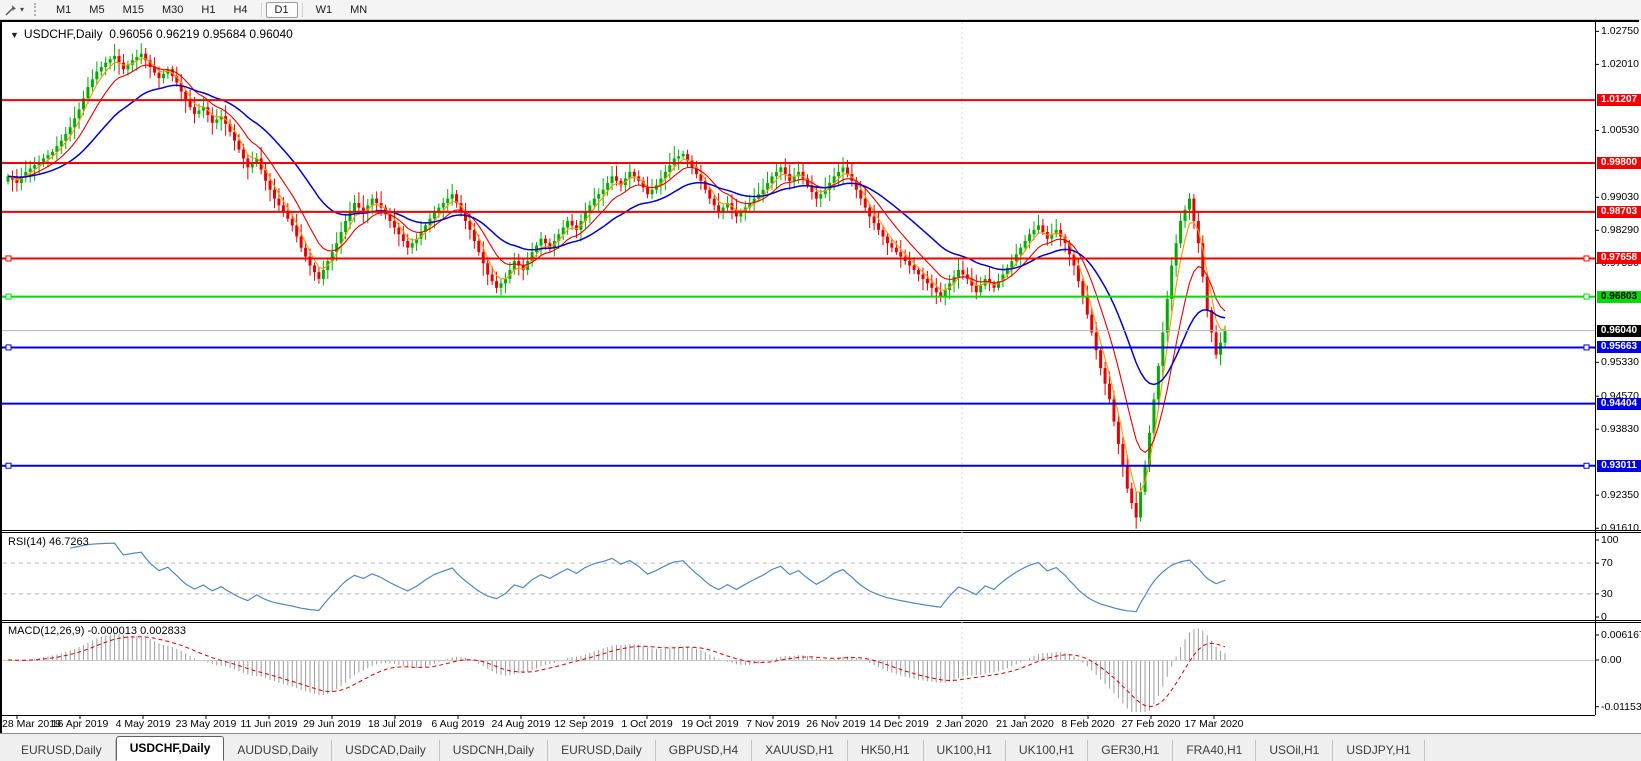 The width and height of the screenshot is (1641, 761). Describe the element at coordinates (170, 748) in the screenshot. I see `chart-tab-usdchf-daily: USDCHF,Daily` at that location.